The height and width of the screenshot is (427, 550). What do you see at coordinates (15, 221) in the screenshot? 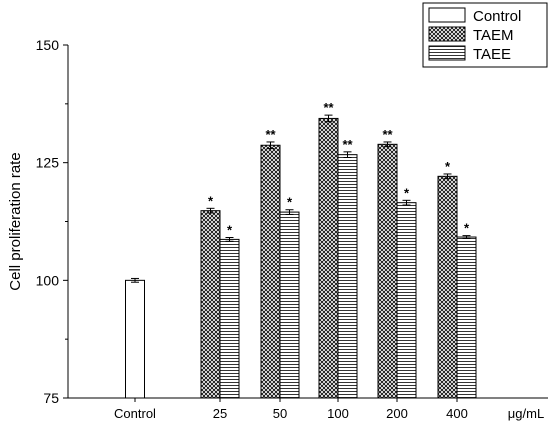
I see `y-axis-label: Cell proliferation rate` at bounding box center [15, 221].